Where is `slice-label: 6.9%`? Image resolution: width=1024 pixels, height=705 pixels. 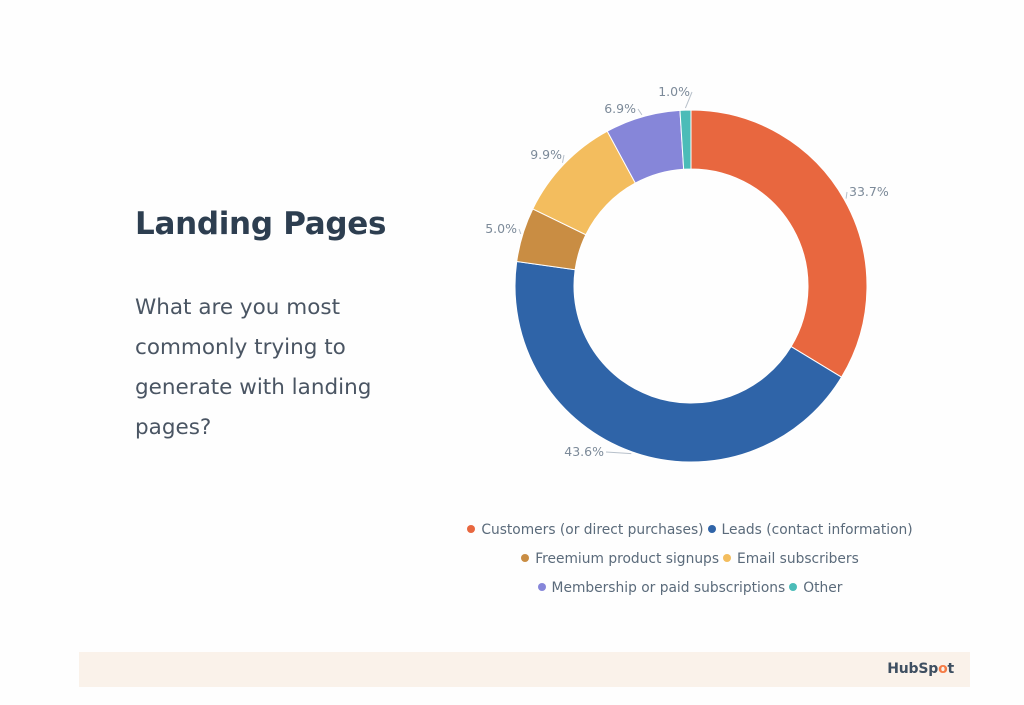
slice-label: 6.9% is located at coordinates (620, 108).